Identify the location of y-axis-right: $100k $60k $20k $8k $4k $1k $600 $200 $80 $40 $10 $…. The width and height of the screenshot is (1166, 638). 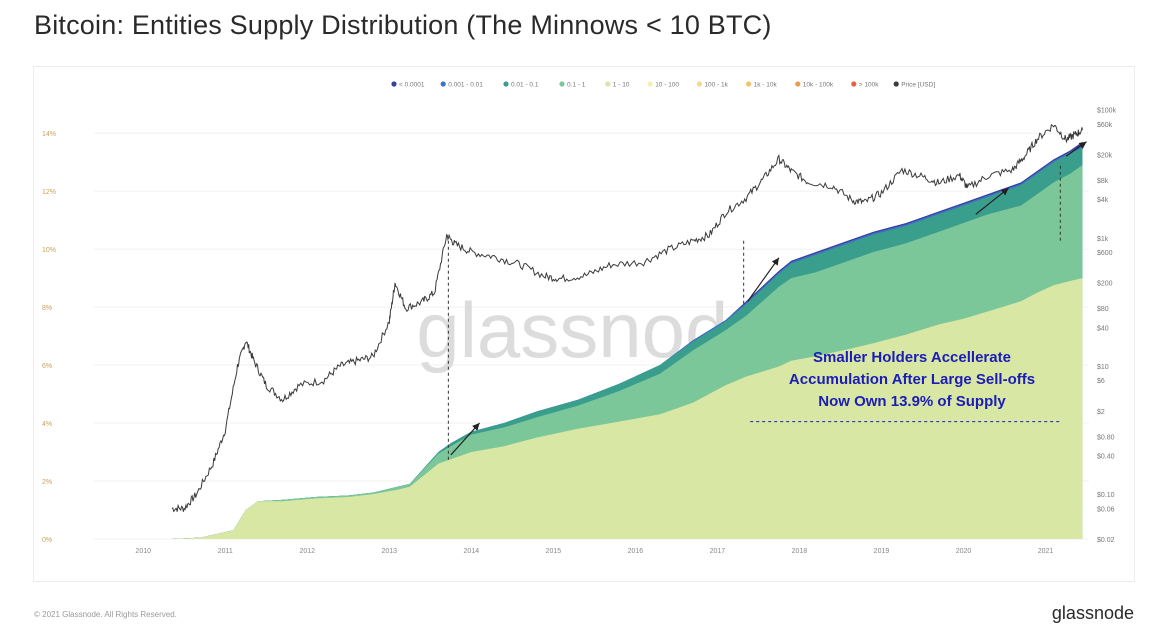
(1107, 326).